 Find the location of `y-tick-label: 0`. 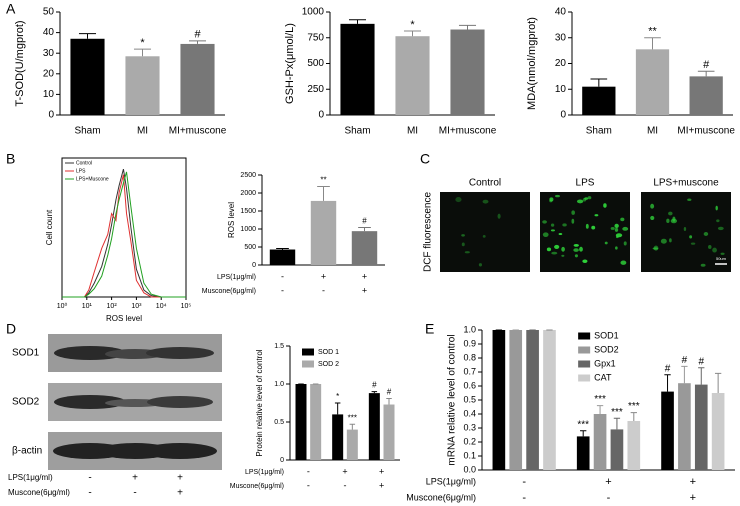

y-tick-label: 0 is located at coordinates (254, 265).